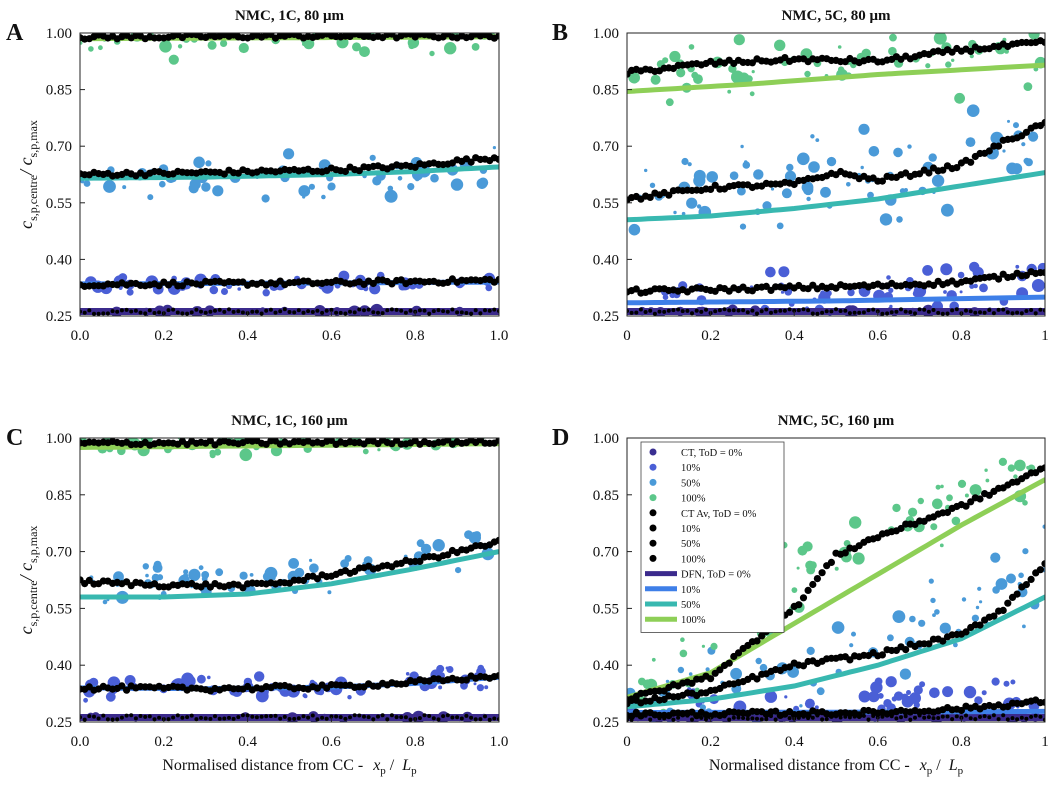 The width and height of the screenshot is (1057, 790). I want to click on y-tick-label: 0.25, so click(606, 723).